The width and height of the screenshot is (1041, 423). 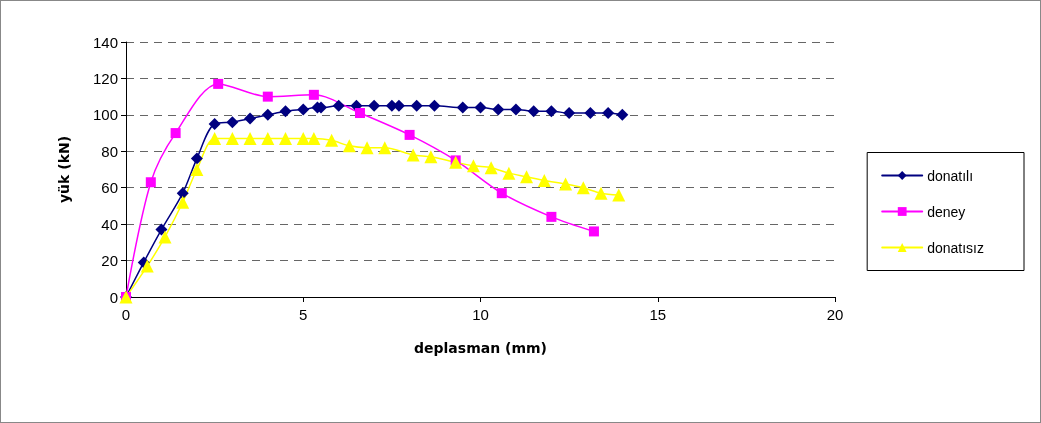 I want to click on x-tick-label: 0, so click(x=126, y=314).